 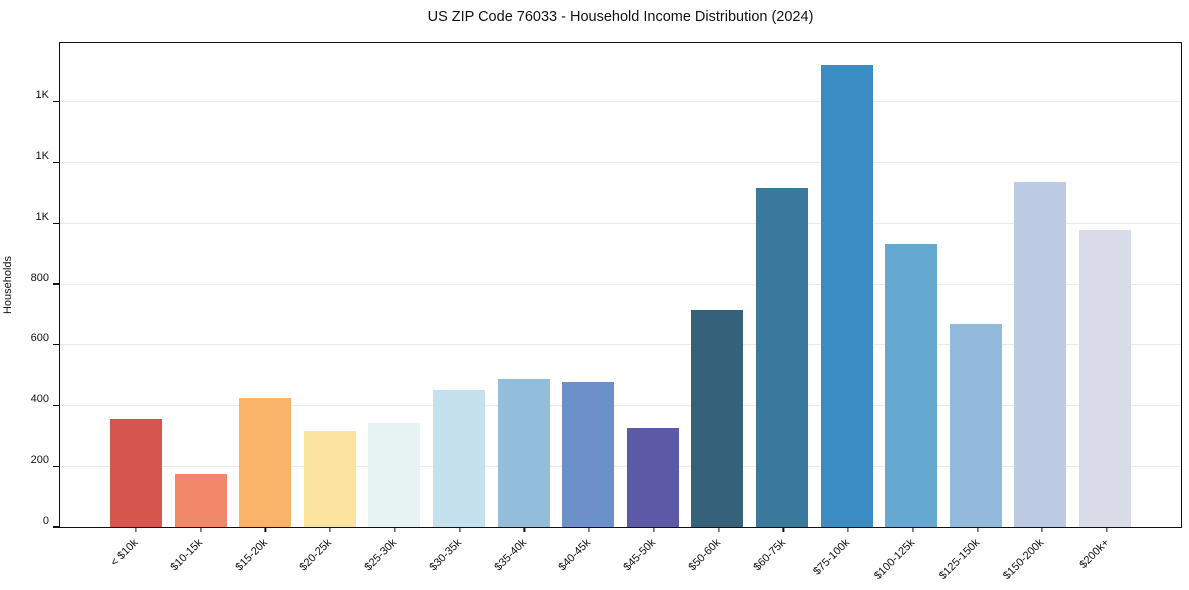 I want to click on x-tick-label: $200k+, so click(x=1094, y=553).